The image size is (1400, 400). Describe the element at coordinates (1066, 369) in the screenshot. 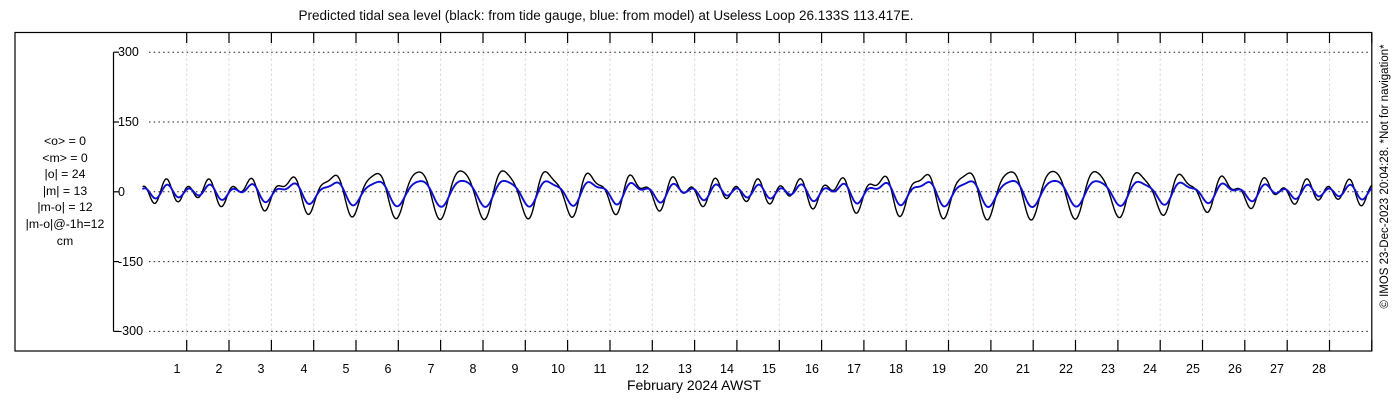

I see `x-day-label: 22` at that location.